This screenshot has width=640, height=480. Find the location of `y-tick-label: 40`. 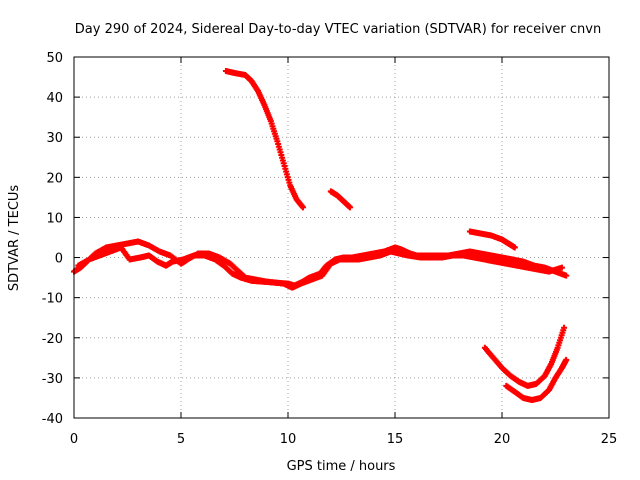

y-tick-label: 40 is located at coordinates (54, 98).